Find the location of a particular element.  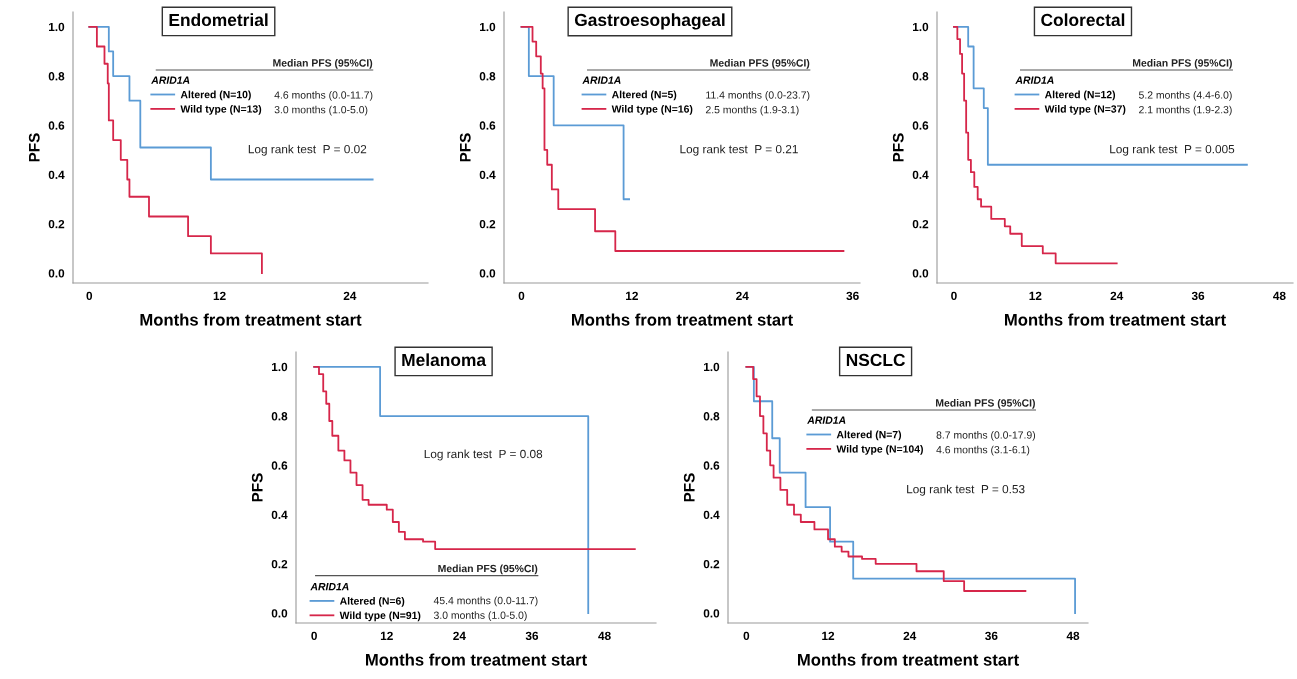

annotation: Log rank test P = 0.005 is located at coordinates (1172, 150).